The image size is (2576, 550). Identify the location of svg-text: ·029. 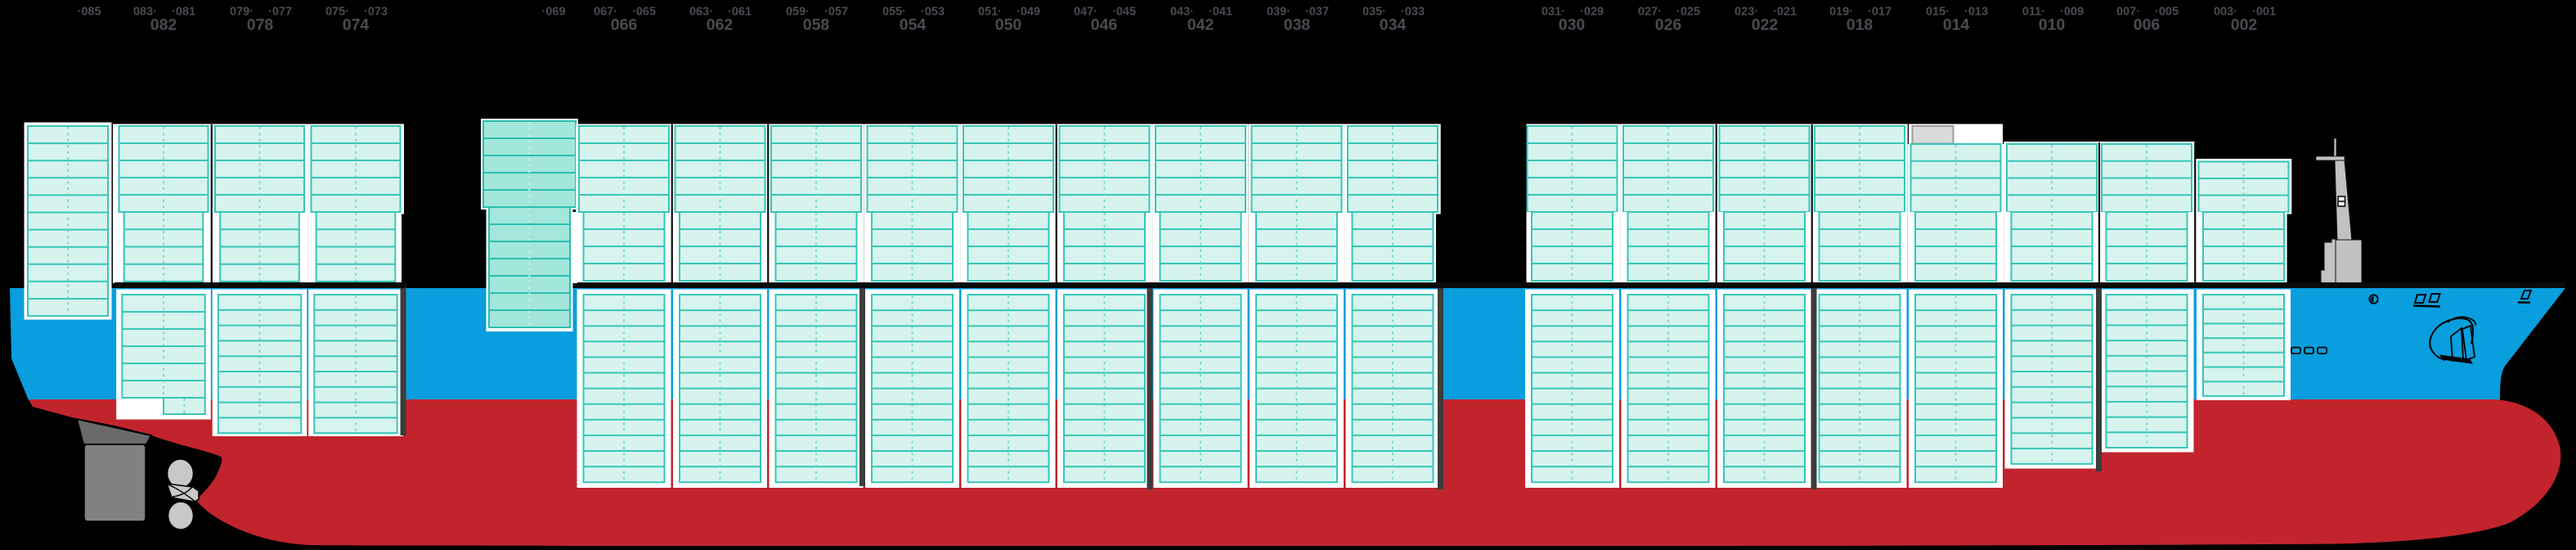
(1592, 12).